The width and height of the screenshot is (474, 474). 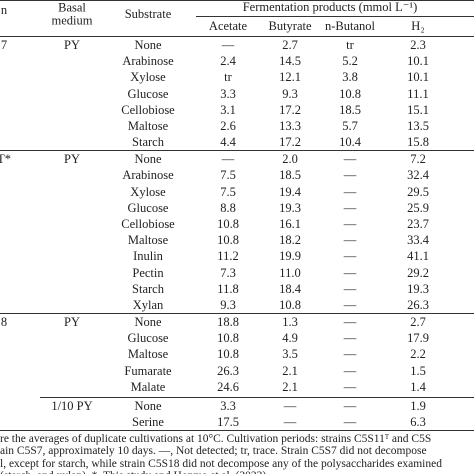 What do you see at coordinates (290, 125) in the screenshot?
I see `value-cell: 13.3` at bounding box center [290, 125].